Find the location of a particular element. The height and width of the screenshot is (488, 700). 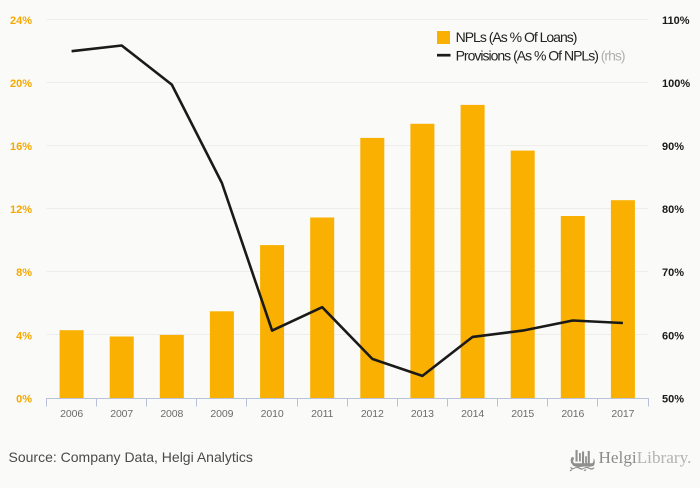

svg-text: 2009 is located at coordinates (221, 414).